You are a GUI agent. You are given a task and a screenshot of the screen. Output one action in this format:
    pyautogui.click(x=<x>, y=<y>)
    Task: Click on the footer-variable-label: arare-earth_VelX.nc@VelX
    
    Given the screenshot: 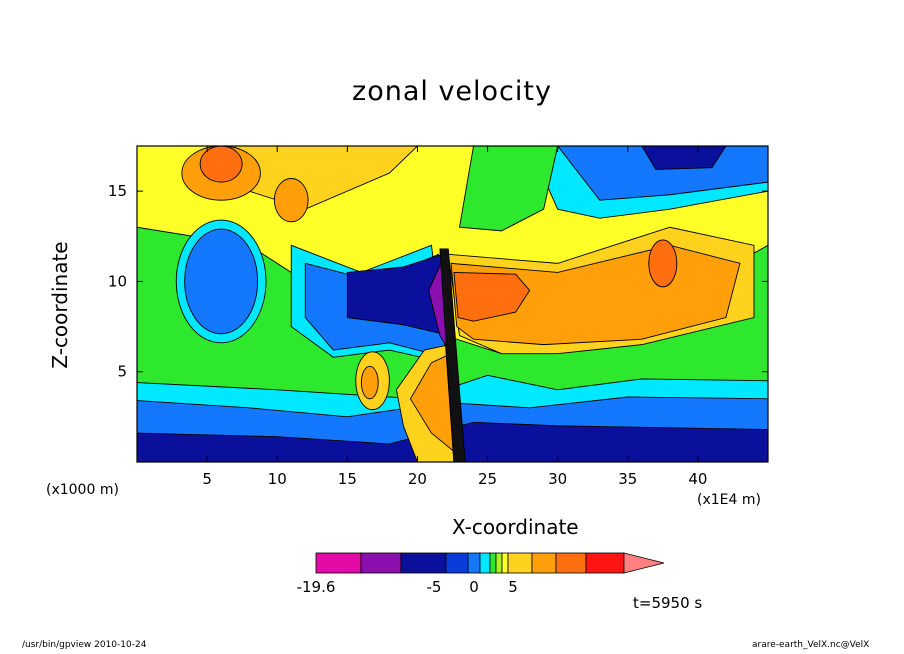 What is the action you would take?
    pyautogui.click(x=811, y=645)
    